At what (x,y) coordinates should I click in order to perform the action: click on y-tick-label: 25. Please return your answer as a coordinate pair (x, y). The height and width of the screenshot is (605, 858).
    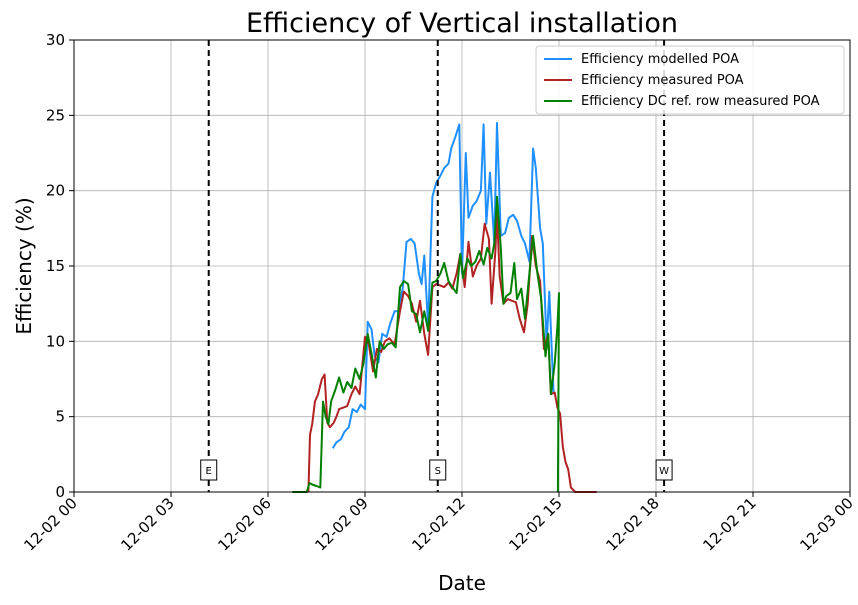
    Looking at the image, I should click on (55, 115).